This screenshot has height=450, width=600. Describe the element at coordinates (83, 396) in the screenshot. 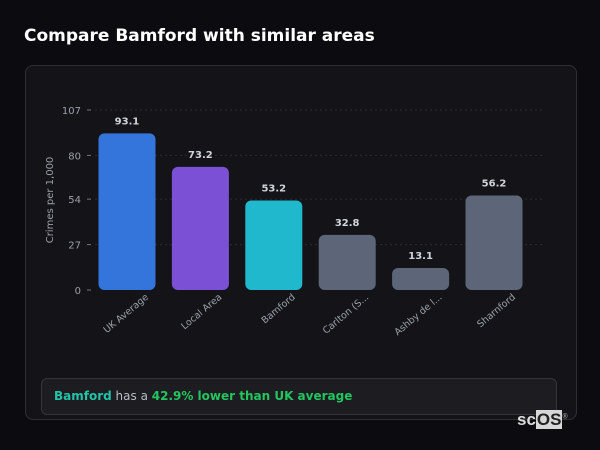

I see `summary-area: Bamford` at that location.